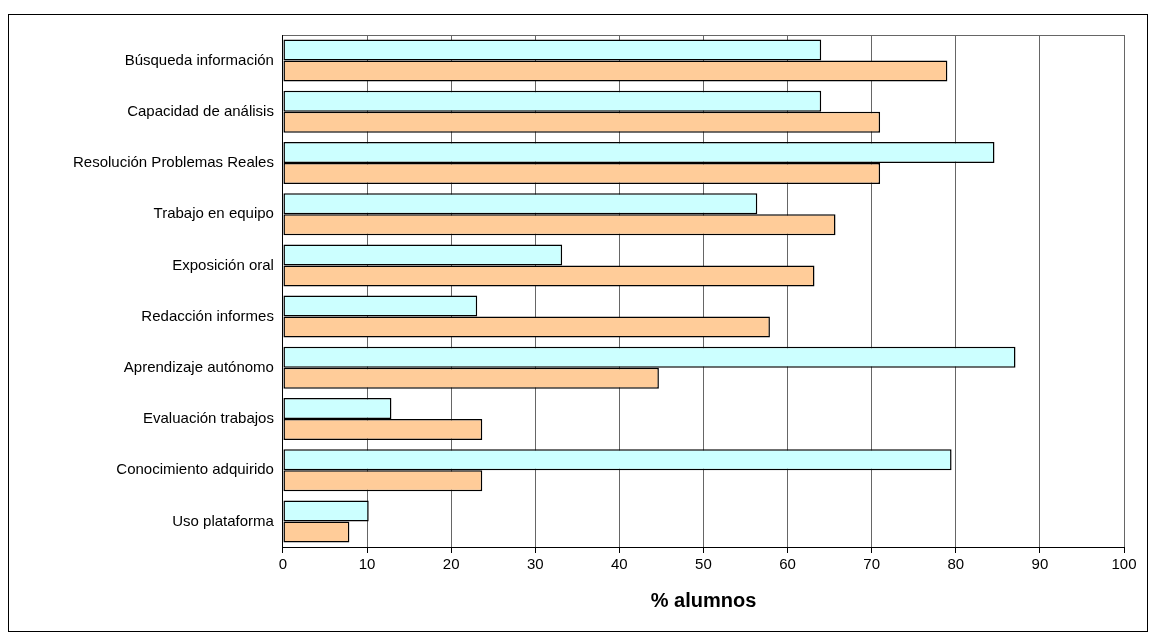 The image size is (1154, 635). I want to click on x-tick-label: 30, so click(535, 564).